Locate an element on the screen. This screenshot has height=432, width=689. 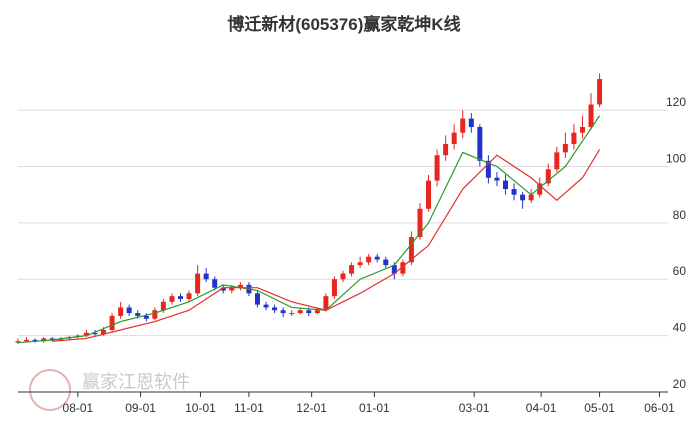
x-tick-label: 11-01 is located at coordinates (249, 408).